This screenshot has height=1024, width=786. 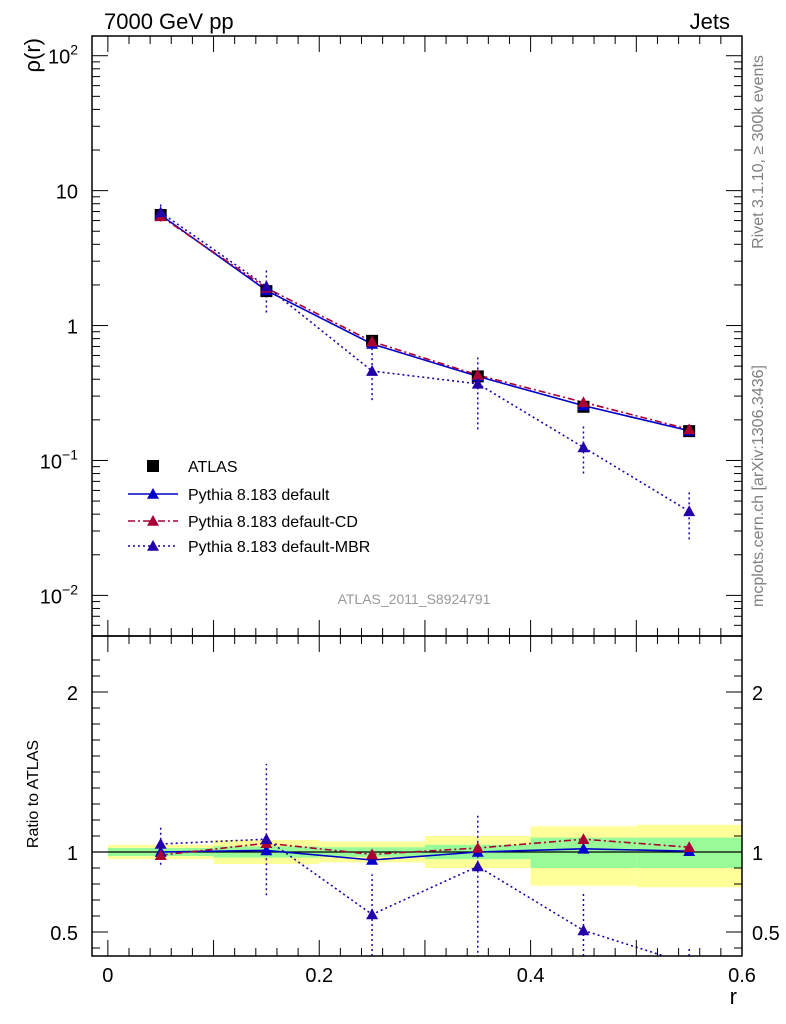 I want to click on legend-label: Pythia 8.183 default-MBR, so click(x=279, y=547).